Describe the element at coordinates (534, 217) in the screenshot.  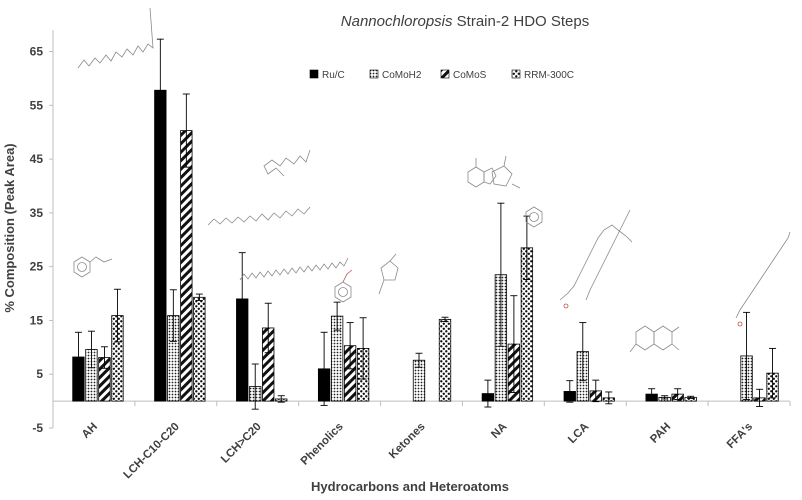
I see `pyridine-icon` at that location.